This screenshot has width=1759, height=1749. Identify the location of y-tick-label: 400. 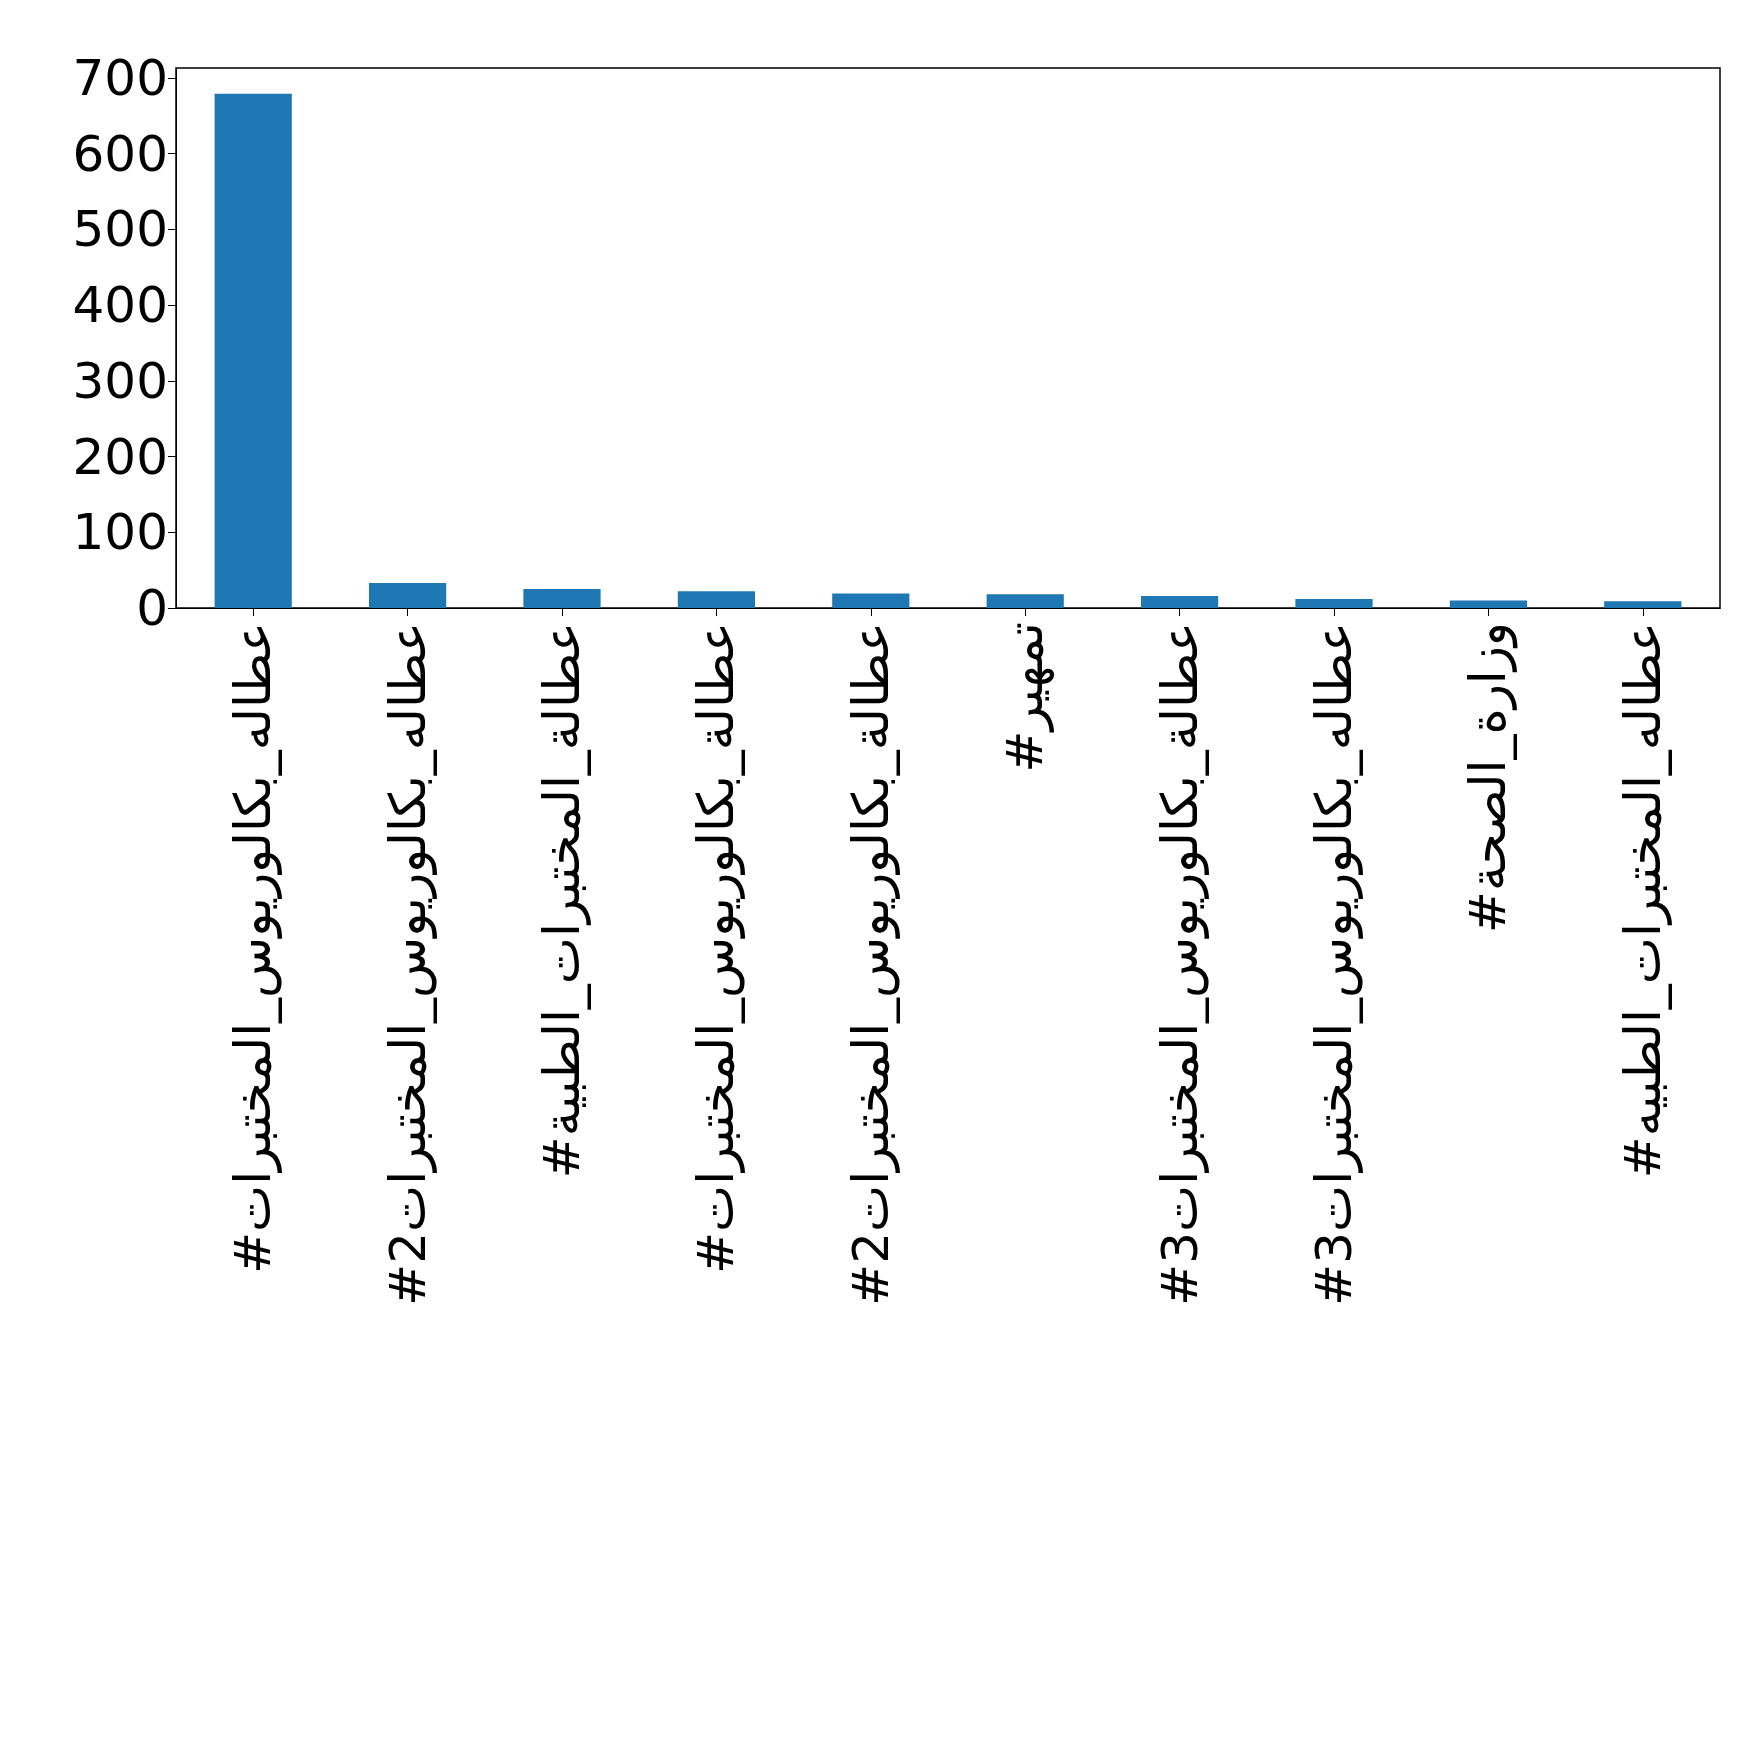
(120, 305).